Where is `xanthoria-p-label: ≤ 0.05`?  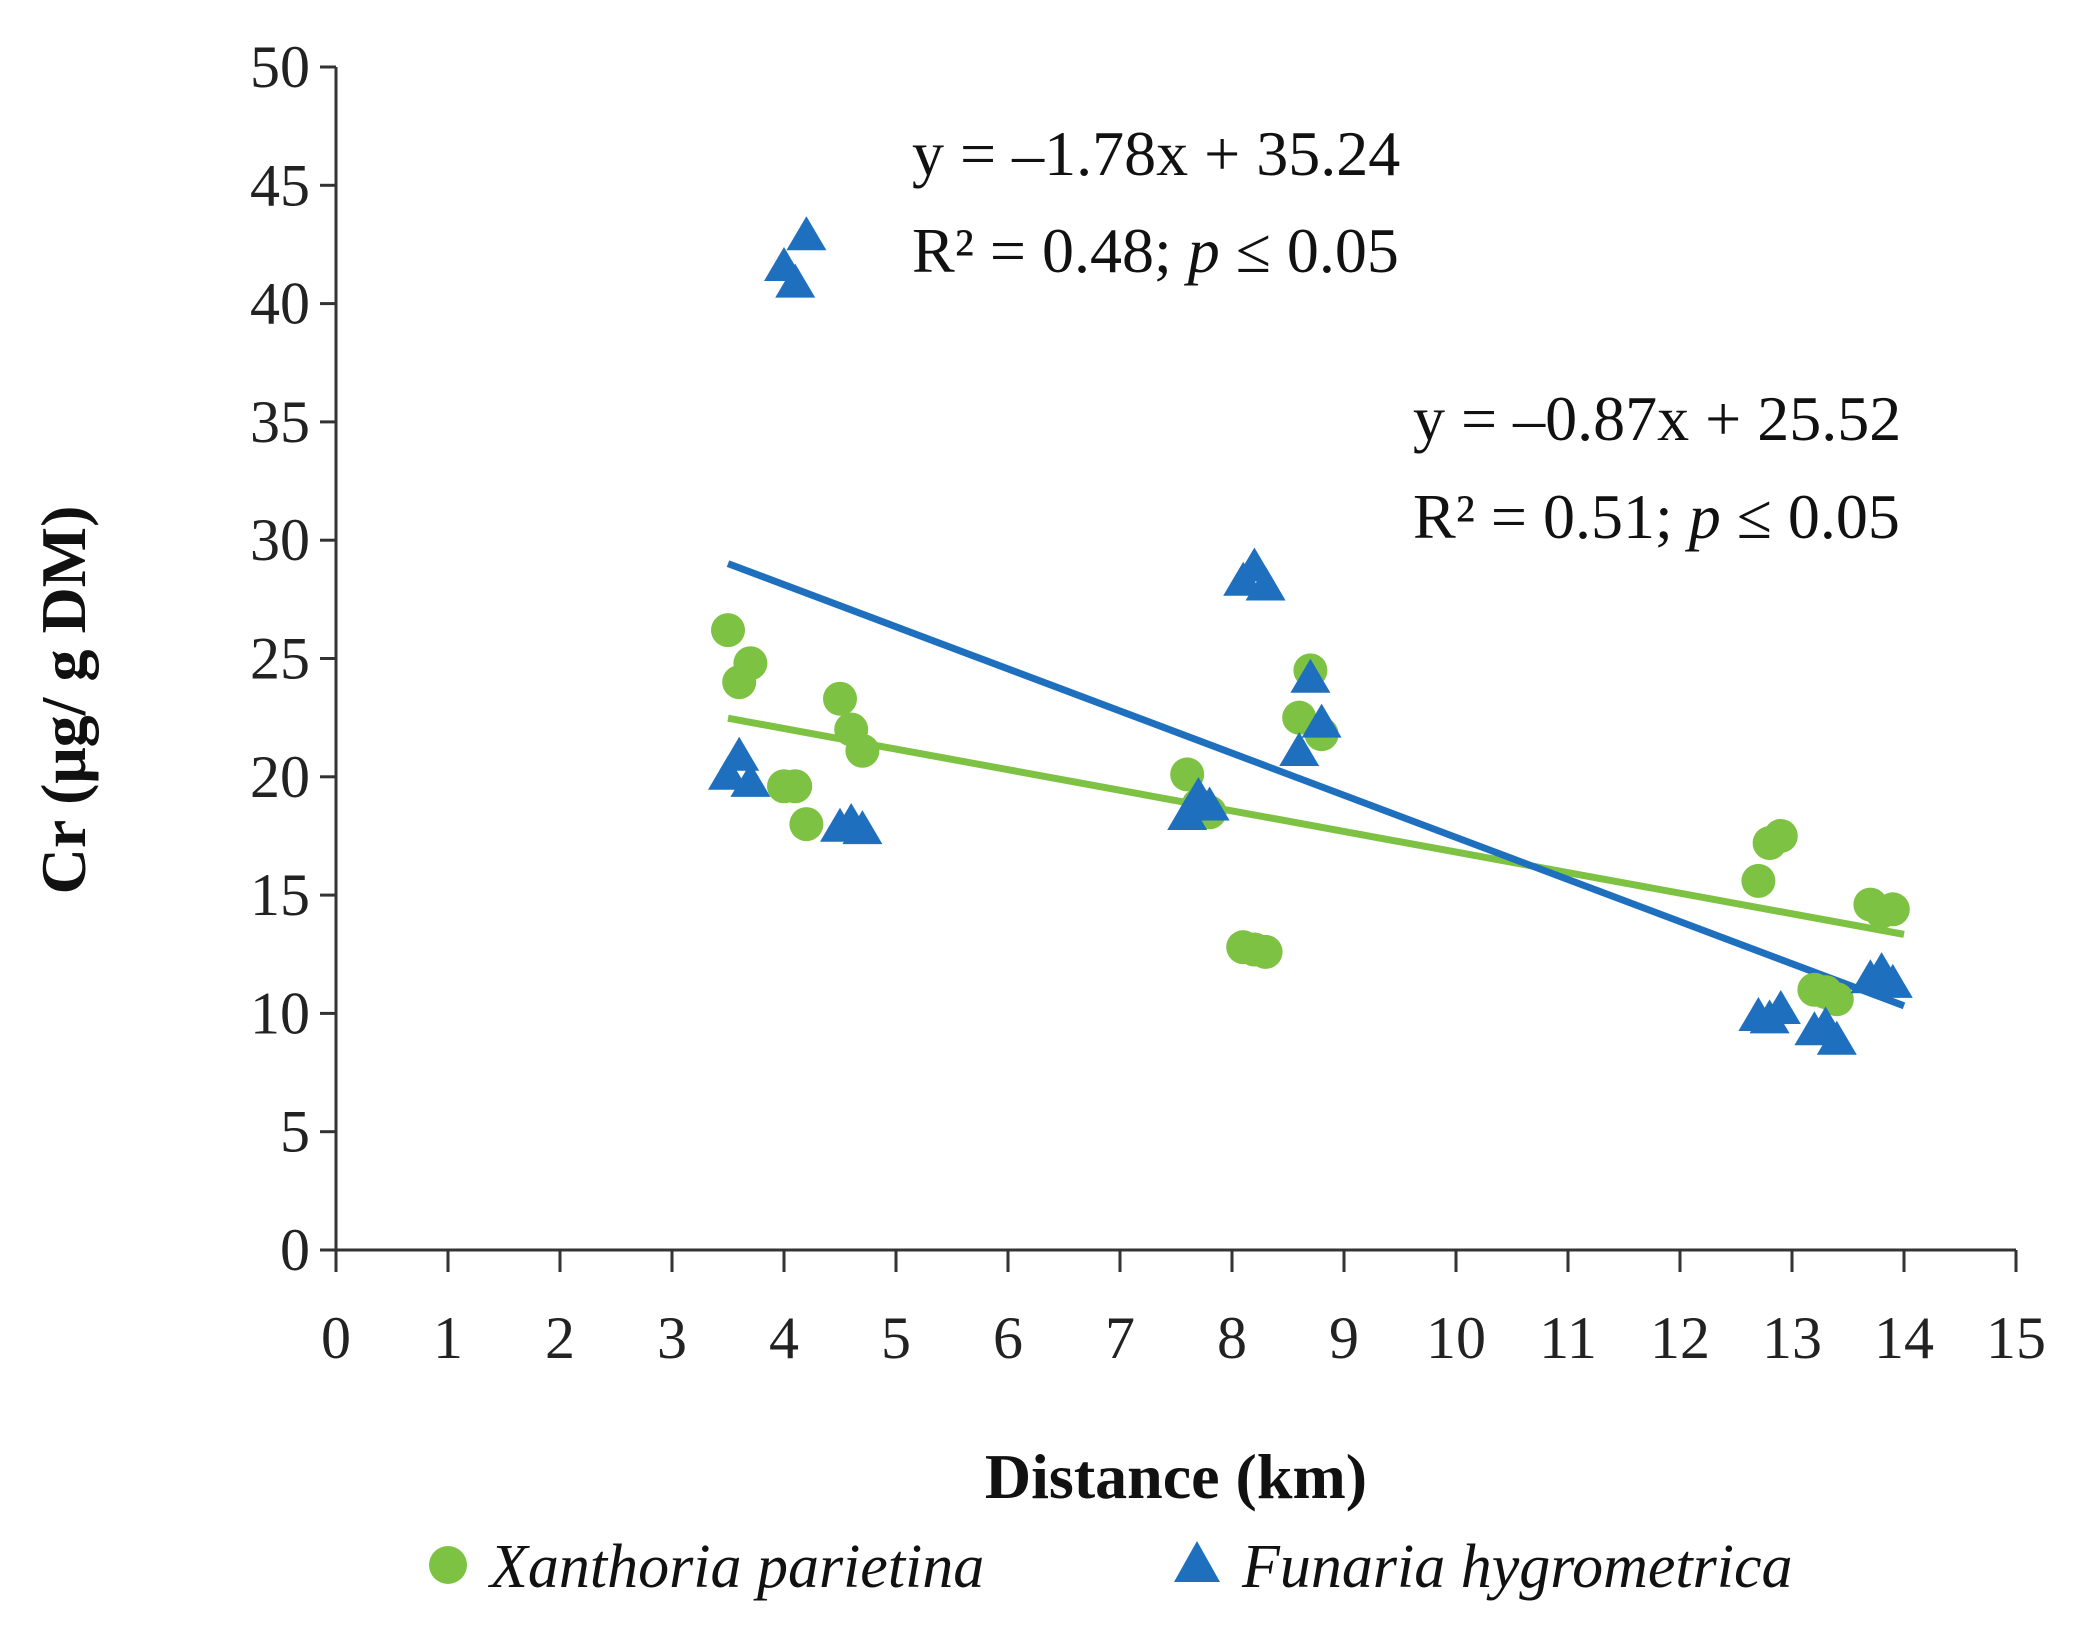
xanthoria-p-label: ≤ 0.05 is located at coordinates (1810, 516).